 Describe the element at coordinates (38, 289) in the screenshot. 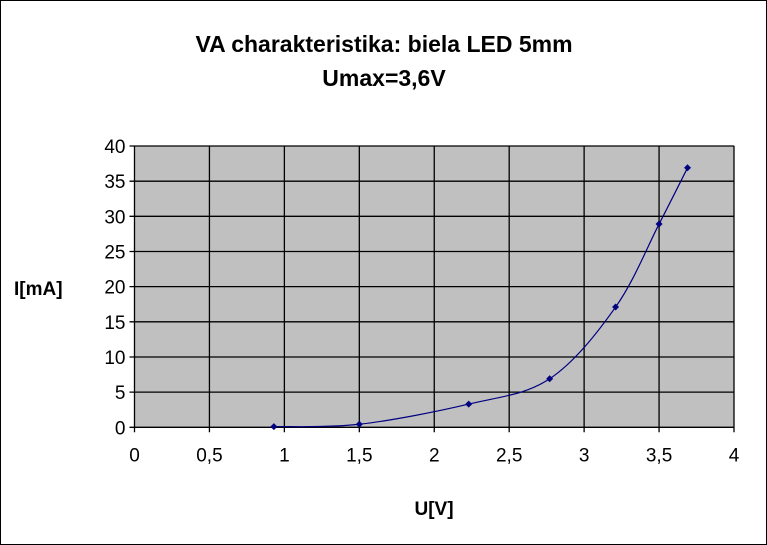

I see `y-axis-label: I[mA]` at that location.